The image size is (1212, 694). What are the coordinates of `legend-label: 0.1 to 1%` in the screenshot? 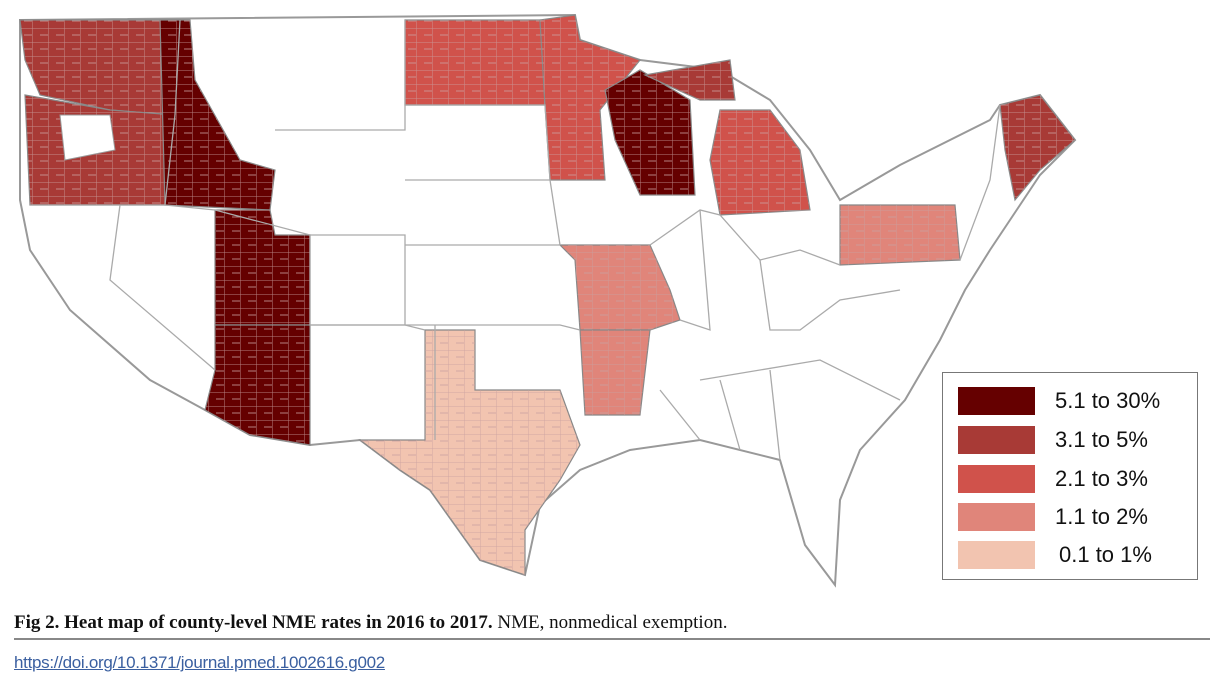 It's located at (1105, 554).